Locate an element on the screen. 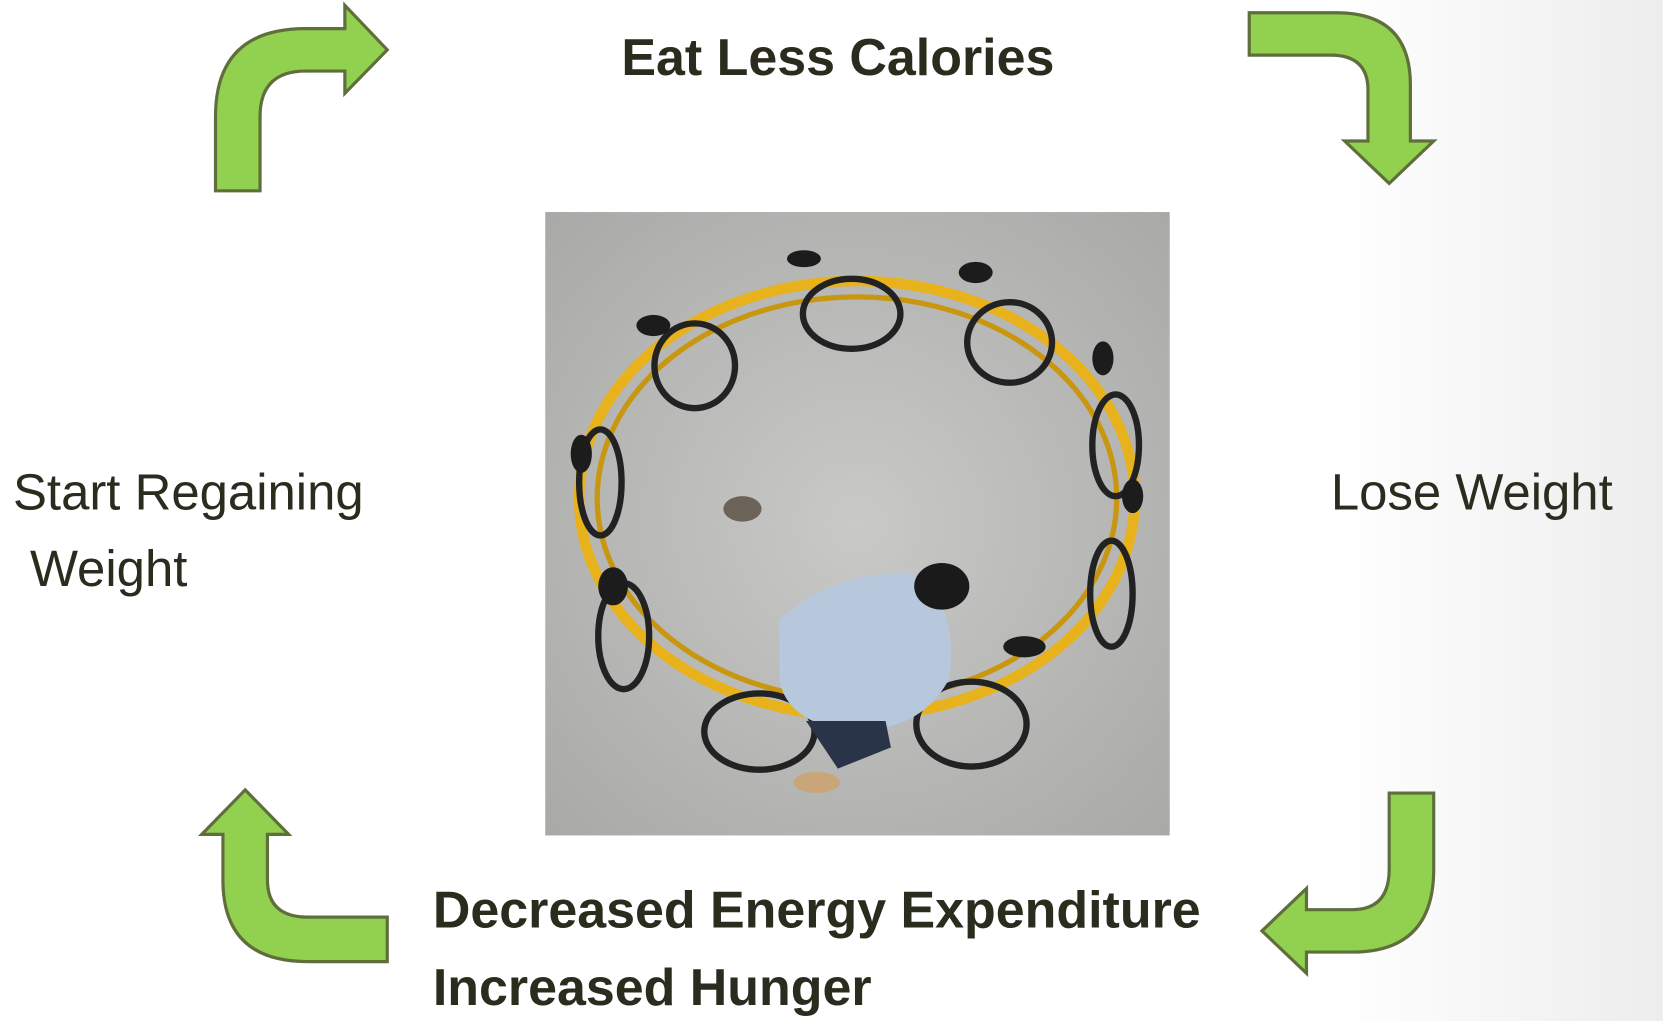 The width and height of the screenshot is (1663, 1021). photo-rider is located at coordinates (874, 678).